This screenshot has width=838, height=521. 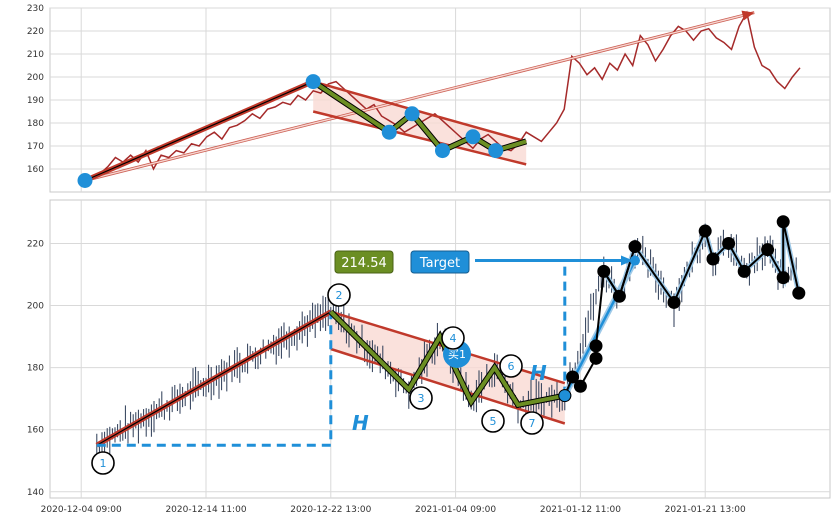 I want to click on bottom-xtick-label: 2021-01-21 13:00, so click(x=705, y=510).